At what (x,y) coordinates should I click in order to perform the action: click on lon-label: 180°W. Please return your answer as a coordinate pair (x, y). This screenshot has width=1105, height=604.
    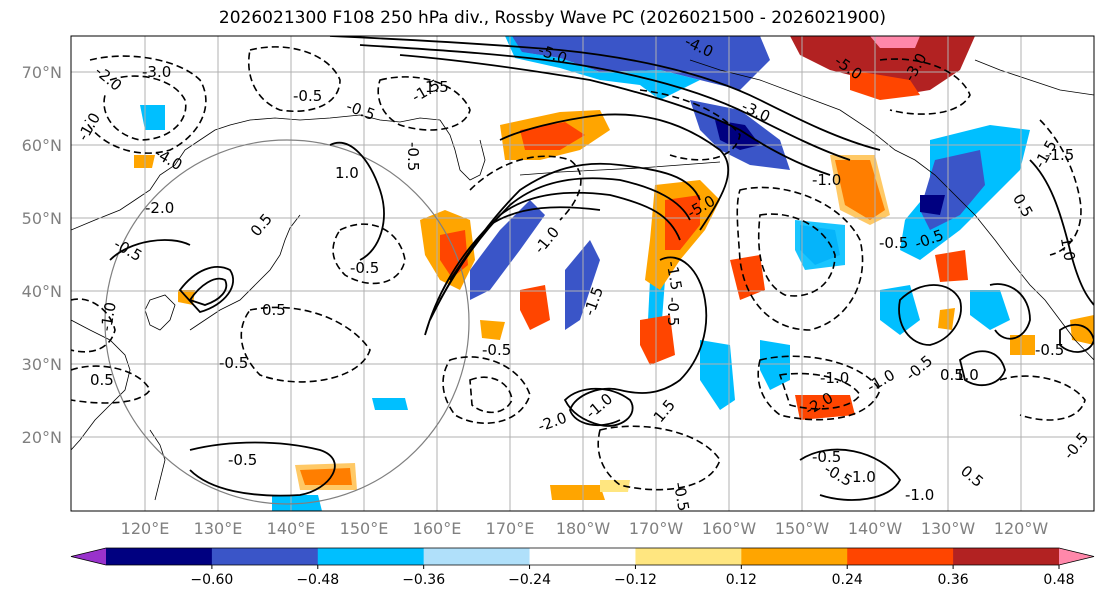
    Looking at the image, I should click on (583, 528).